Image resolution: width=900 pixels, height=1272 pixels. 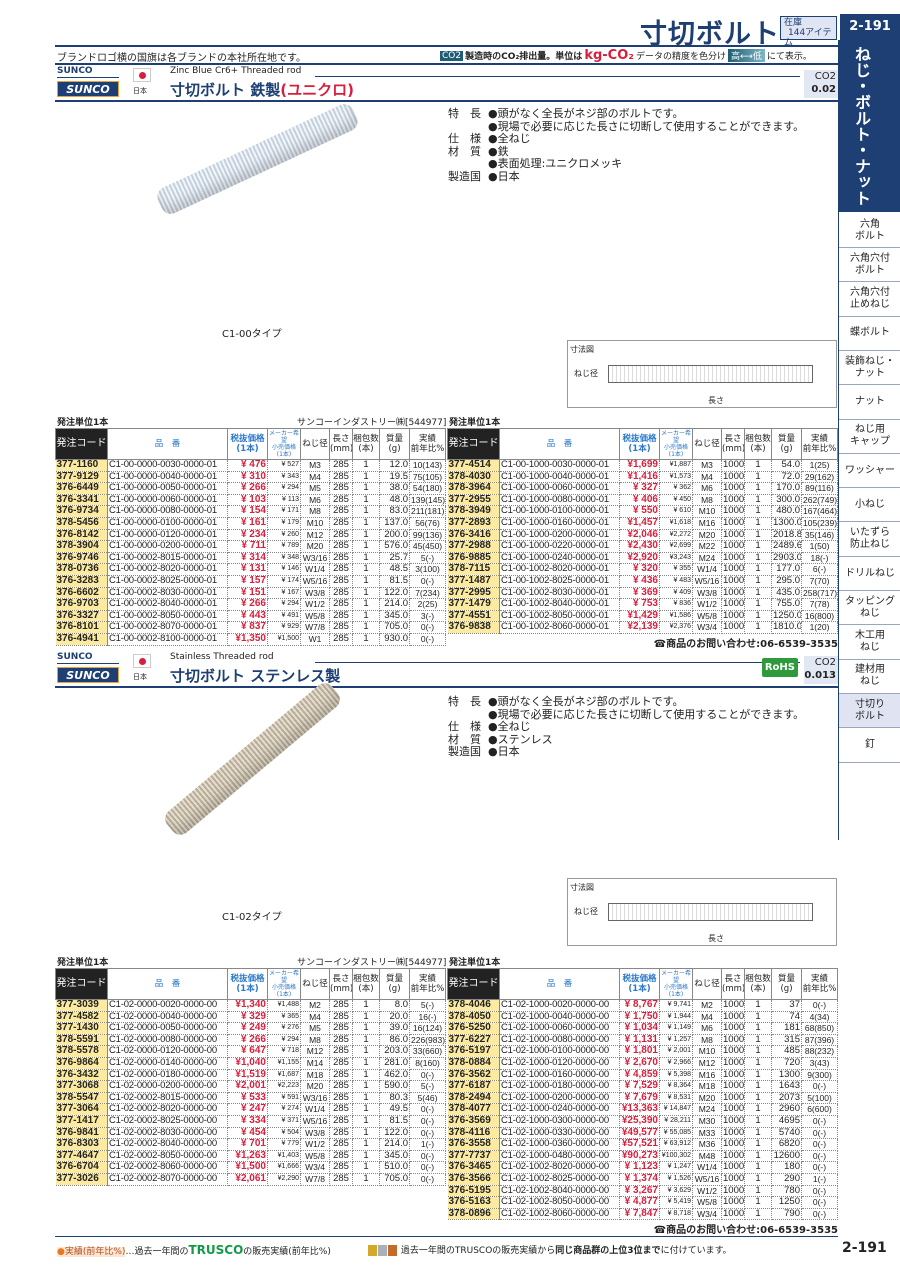 What do you see at coordinates (81, 488) in the screenshot?
I see `cell-code: 376-6449` at bounding box center [81, 488].